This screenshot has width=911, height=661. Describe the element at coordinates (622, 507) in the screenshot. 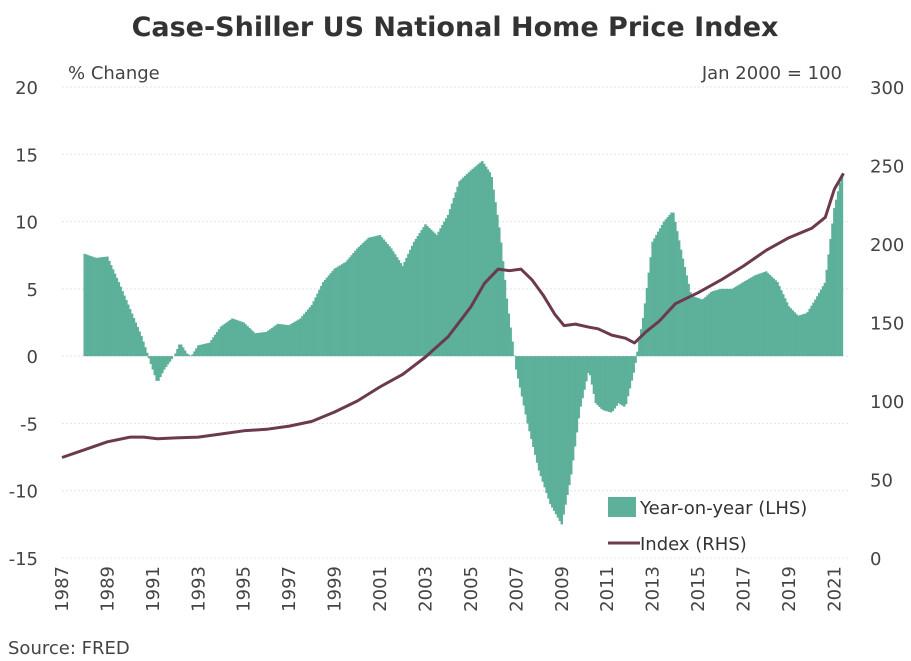

I see `legend-swatch-yoy` at that location.